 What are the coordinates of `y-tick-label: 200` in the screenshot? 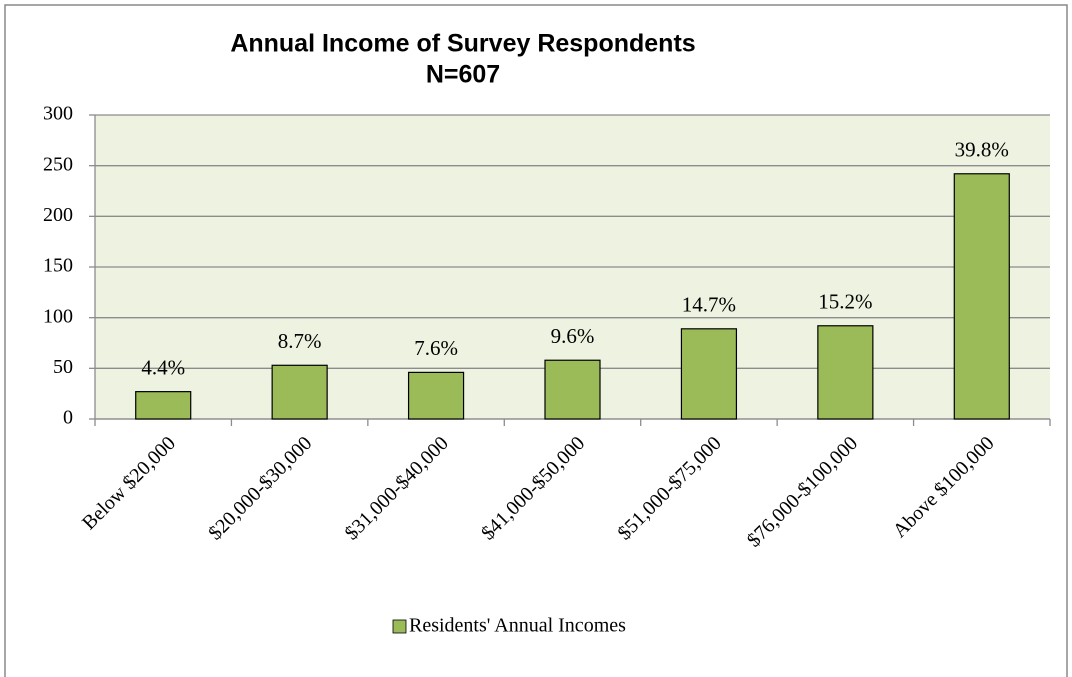 It's located at (58, 215).